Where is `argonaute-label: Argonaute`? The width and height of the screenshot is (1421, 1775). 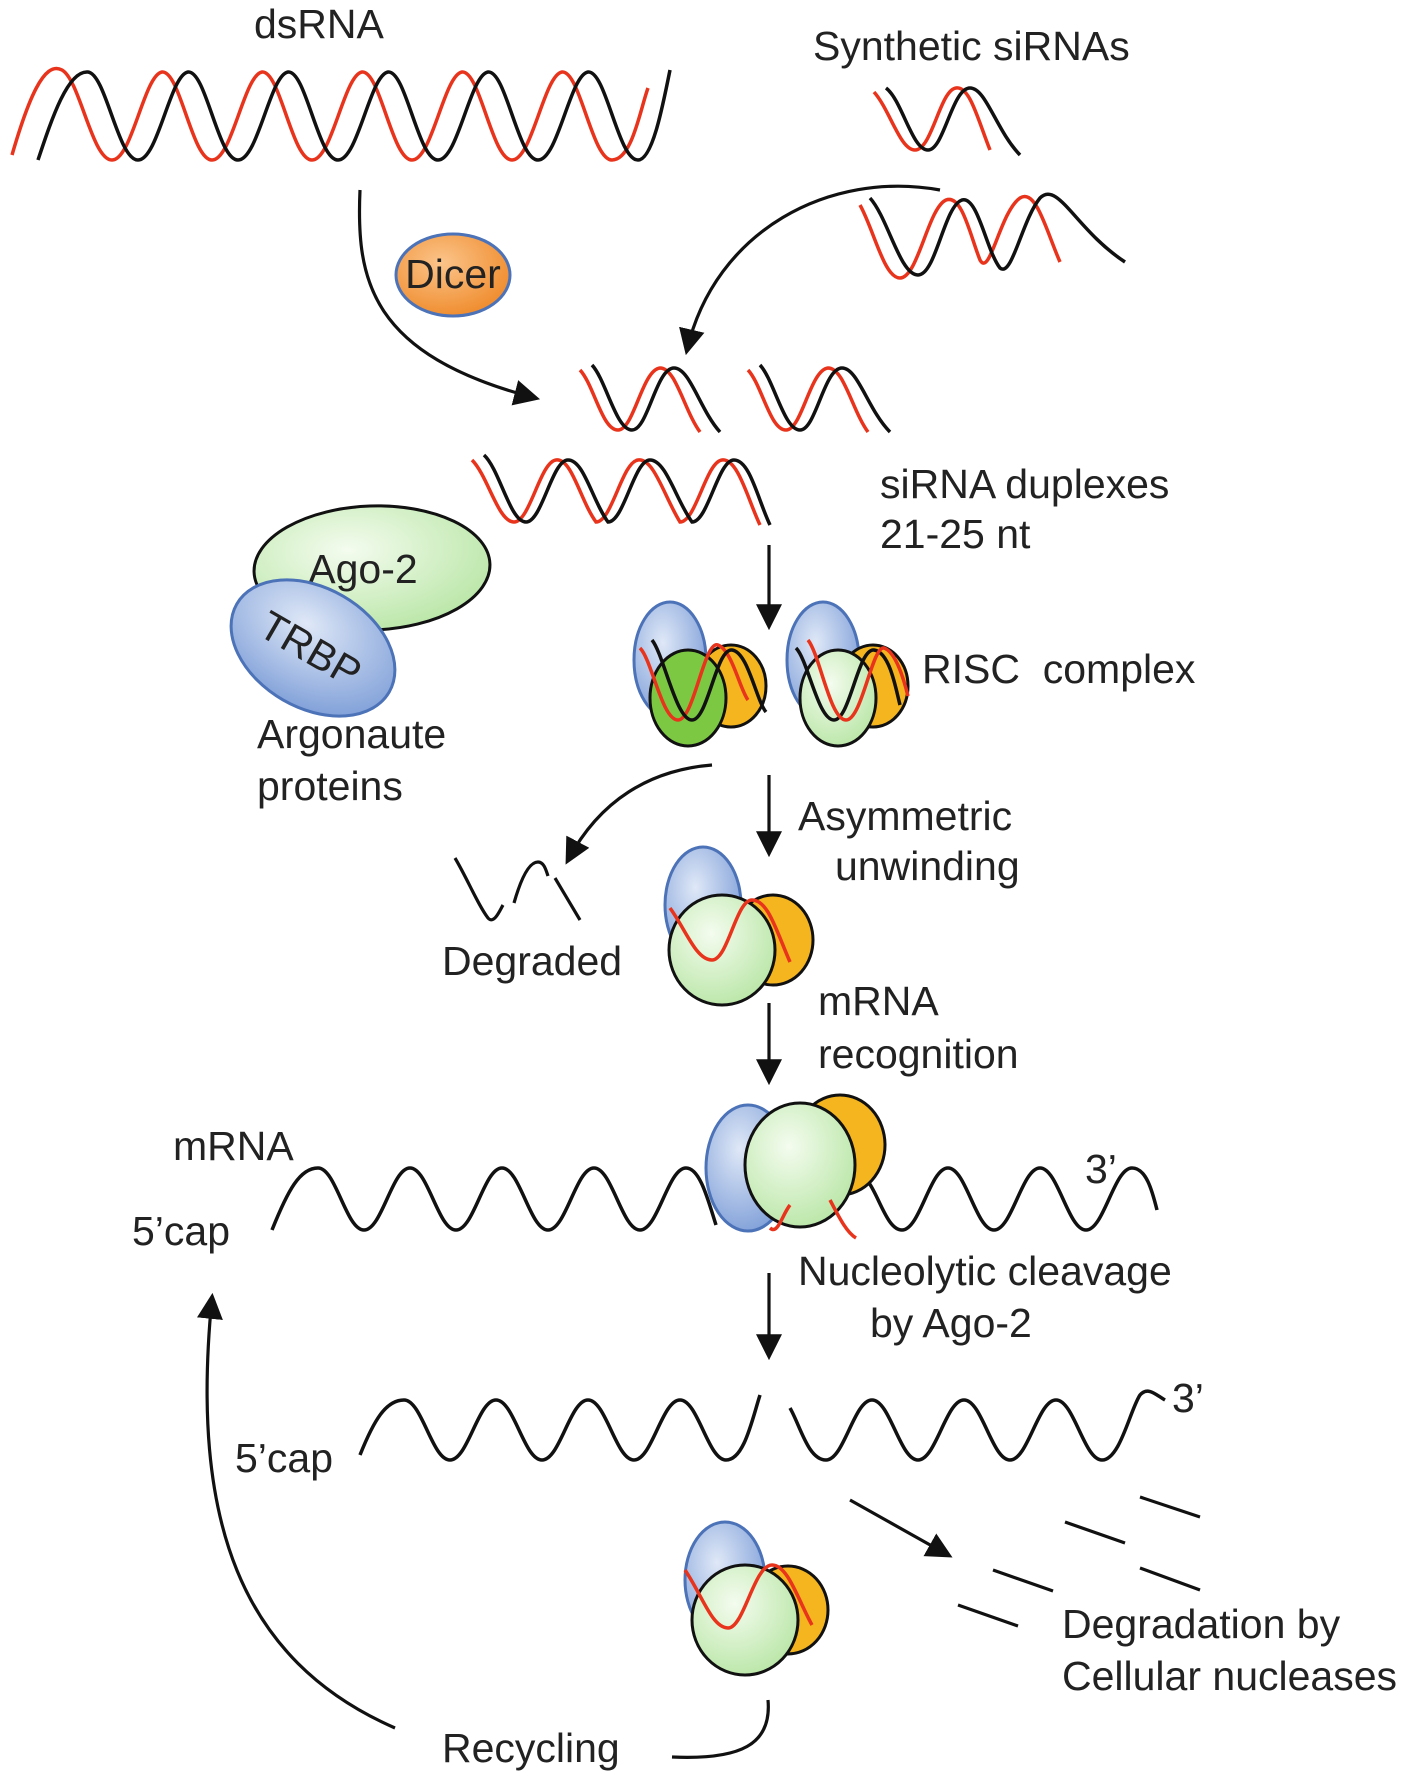
argonaute-label: Argonaute is located at coordinates (351, 734).